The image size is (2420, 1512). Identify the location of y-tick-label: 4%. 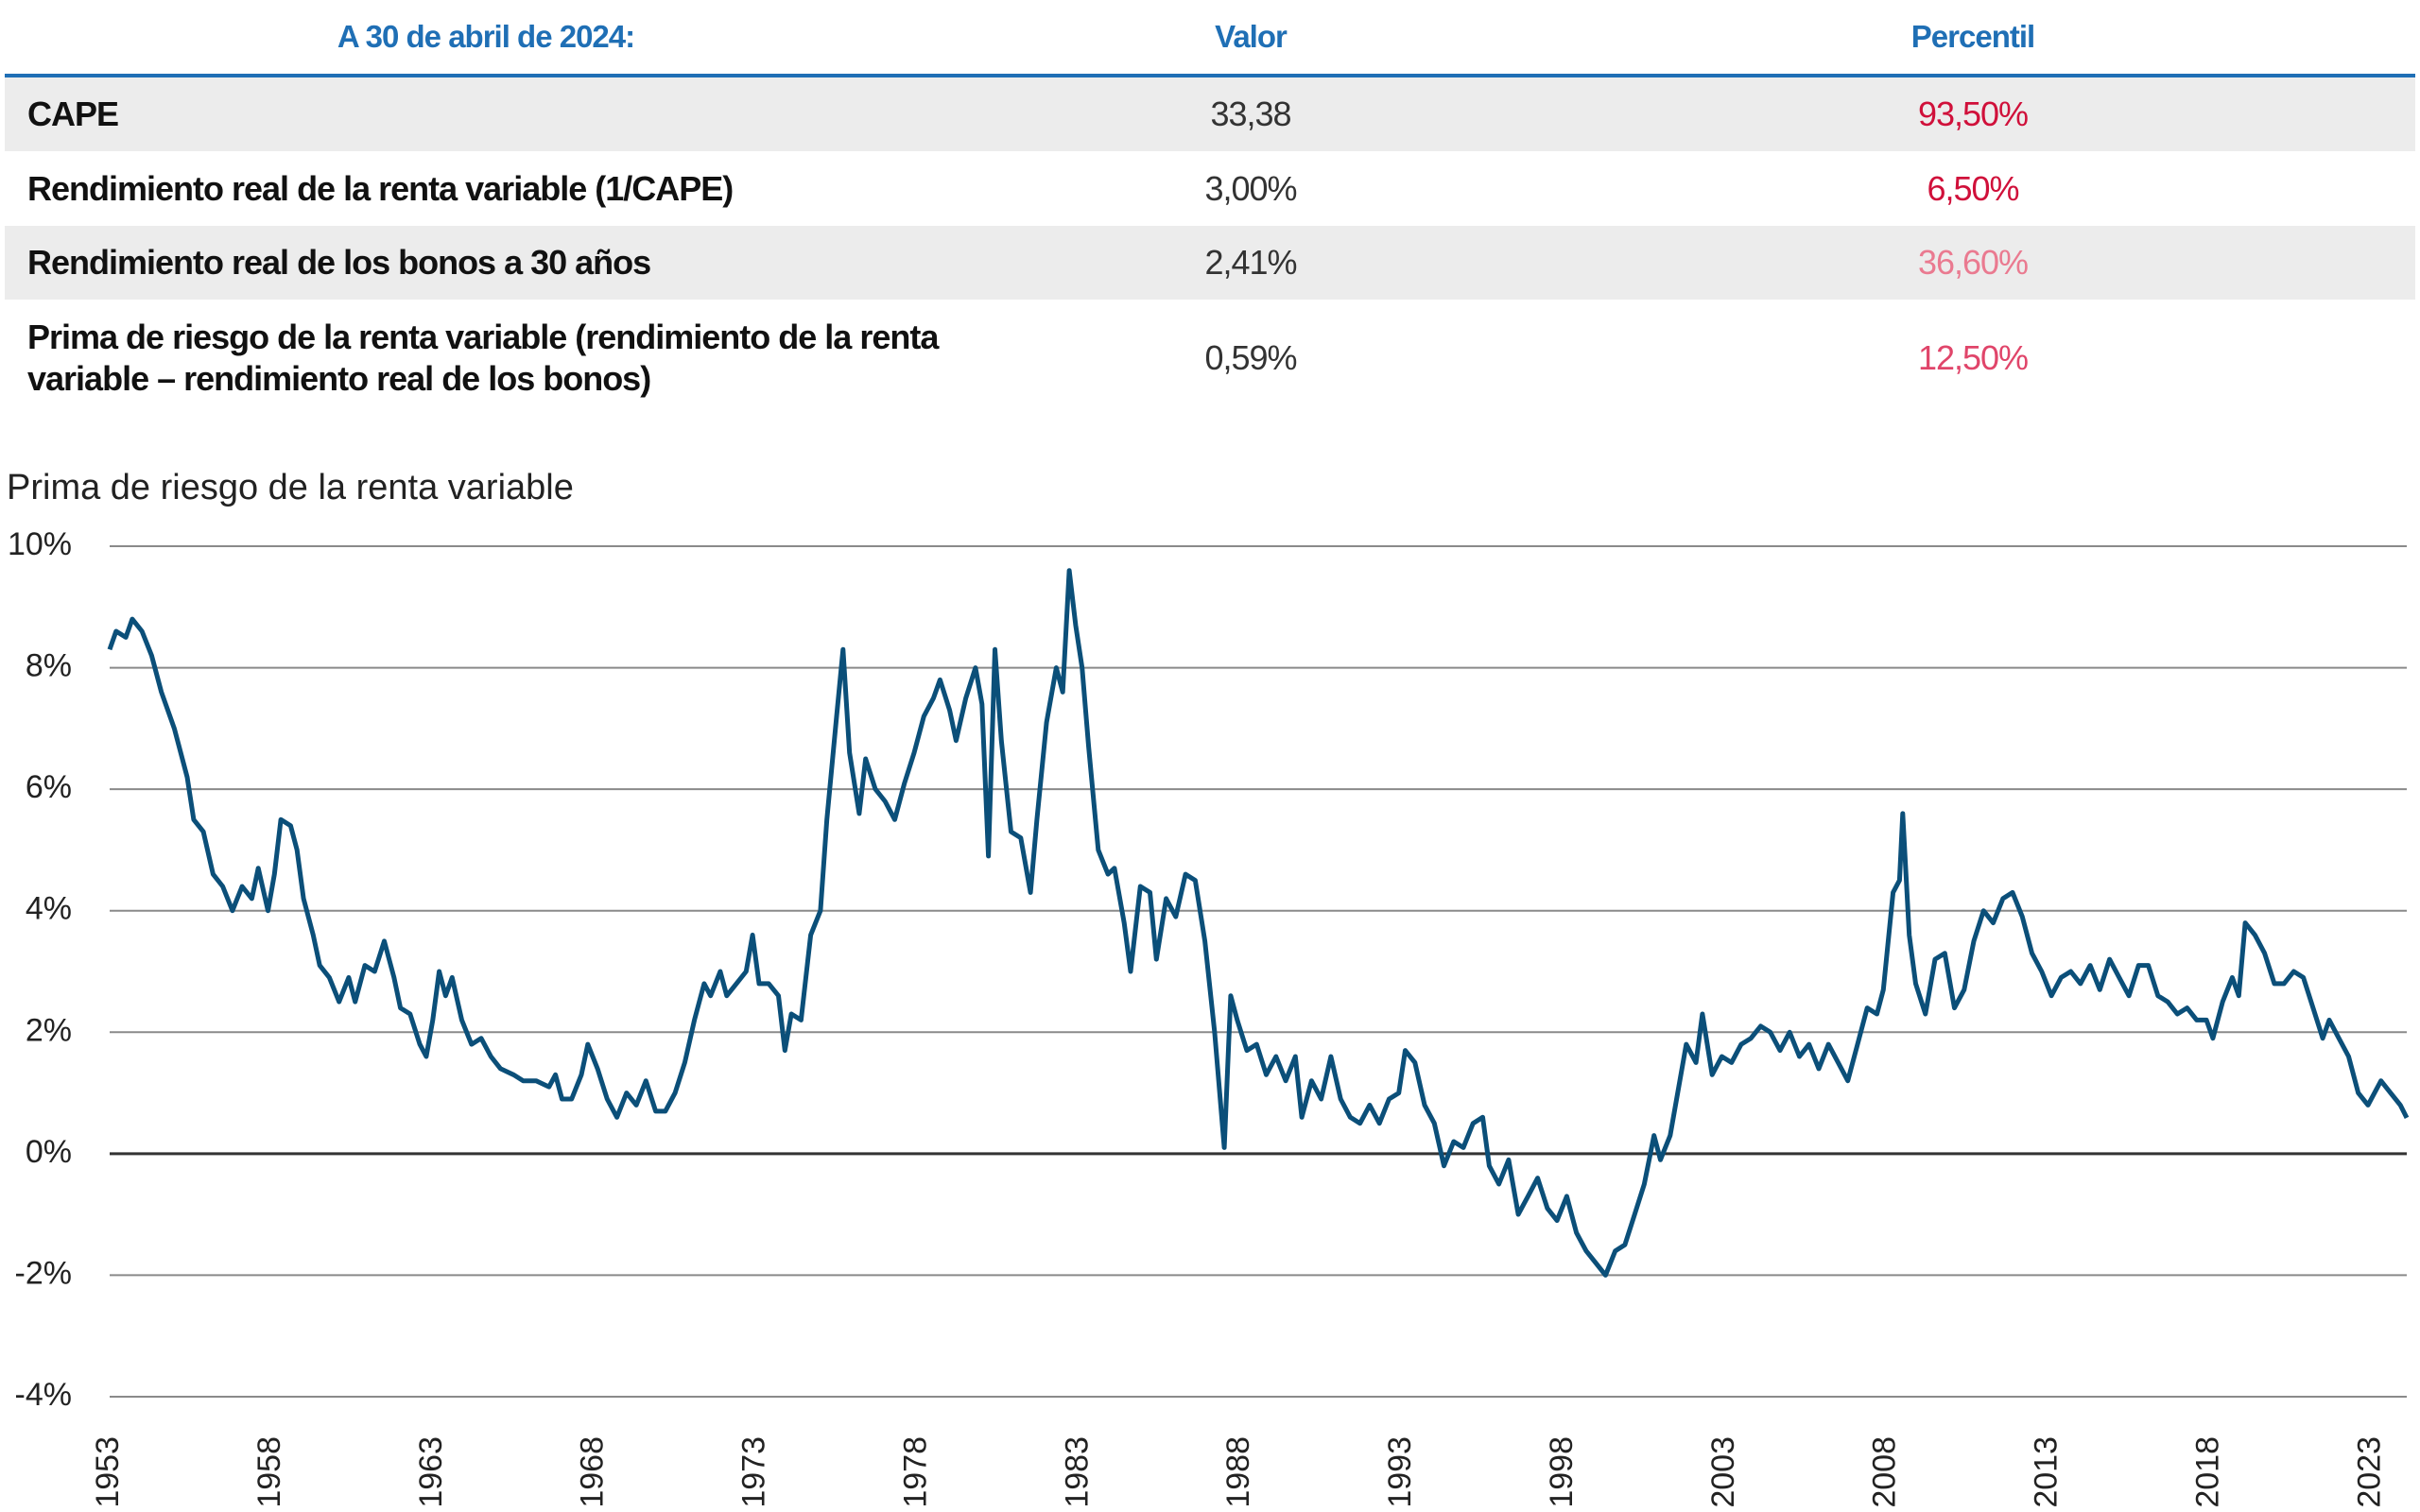
(49, 909).